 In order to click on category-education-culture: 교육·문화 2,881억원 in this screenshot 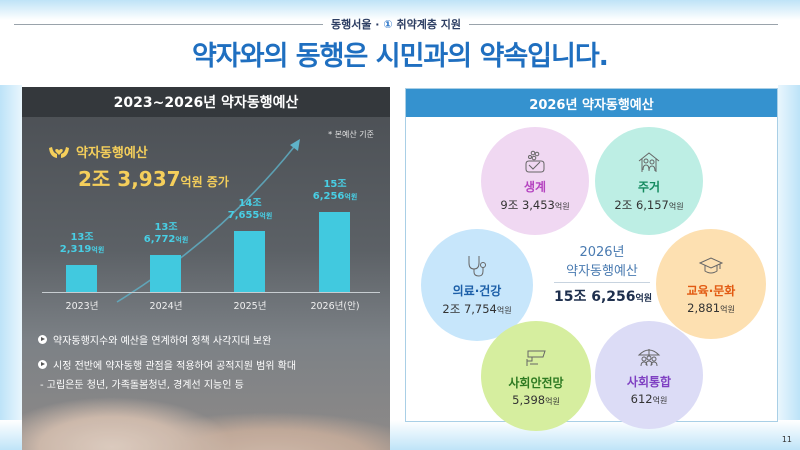, I will do `click(711, 284)`.